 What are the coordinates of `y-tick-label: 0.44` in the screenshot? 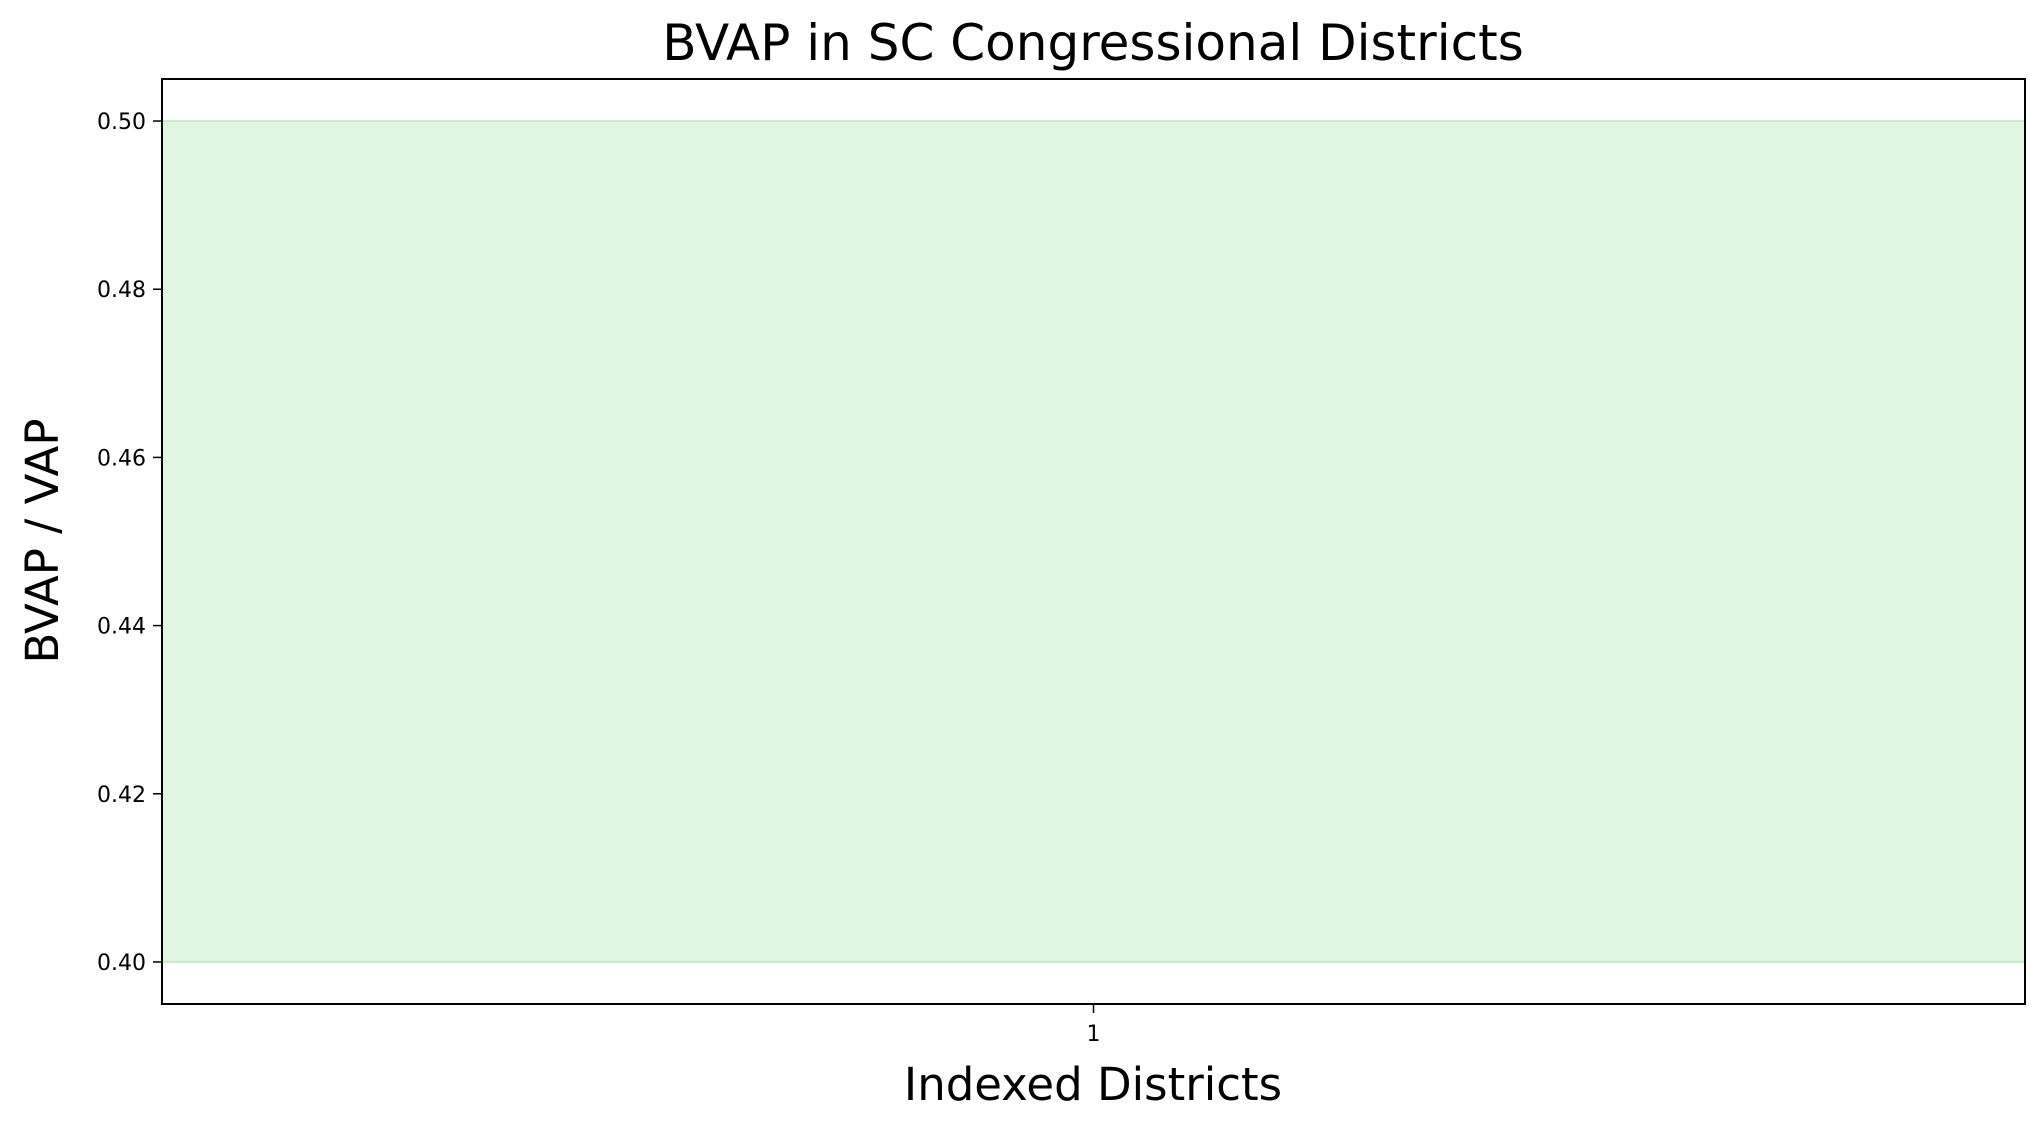 It's located at (121, 627).